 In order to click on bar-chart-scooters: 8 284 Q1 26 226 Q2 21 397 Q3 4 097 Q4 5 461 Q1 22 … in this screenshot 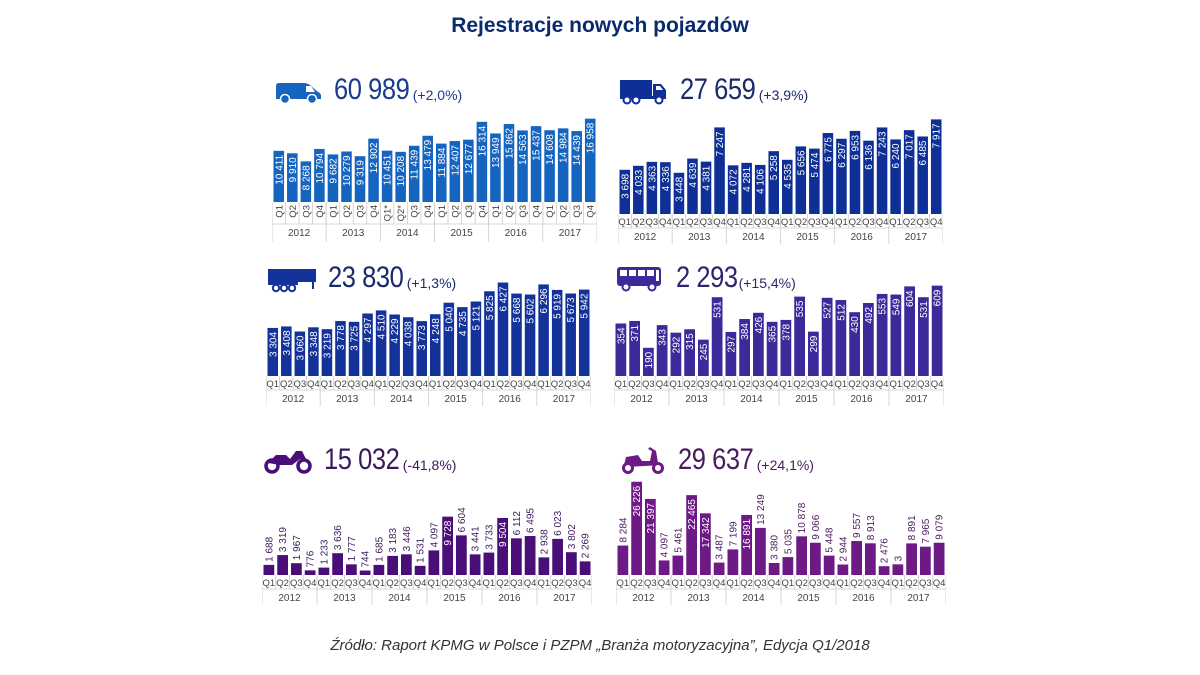, I will do `click(781, 543)`.